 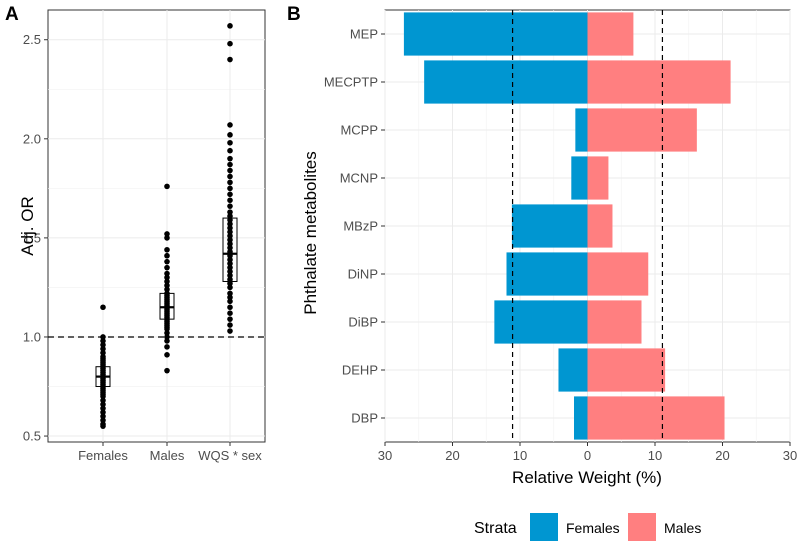 What do you see at coordinates (12, 14) in the screenshot?
I see `panel-a-letter: A` at bounding box center [12, 14].